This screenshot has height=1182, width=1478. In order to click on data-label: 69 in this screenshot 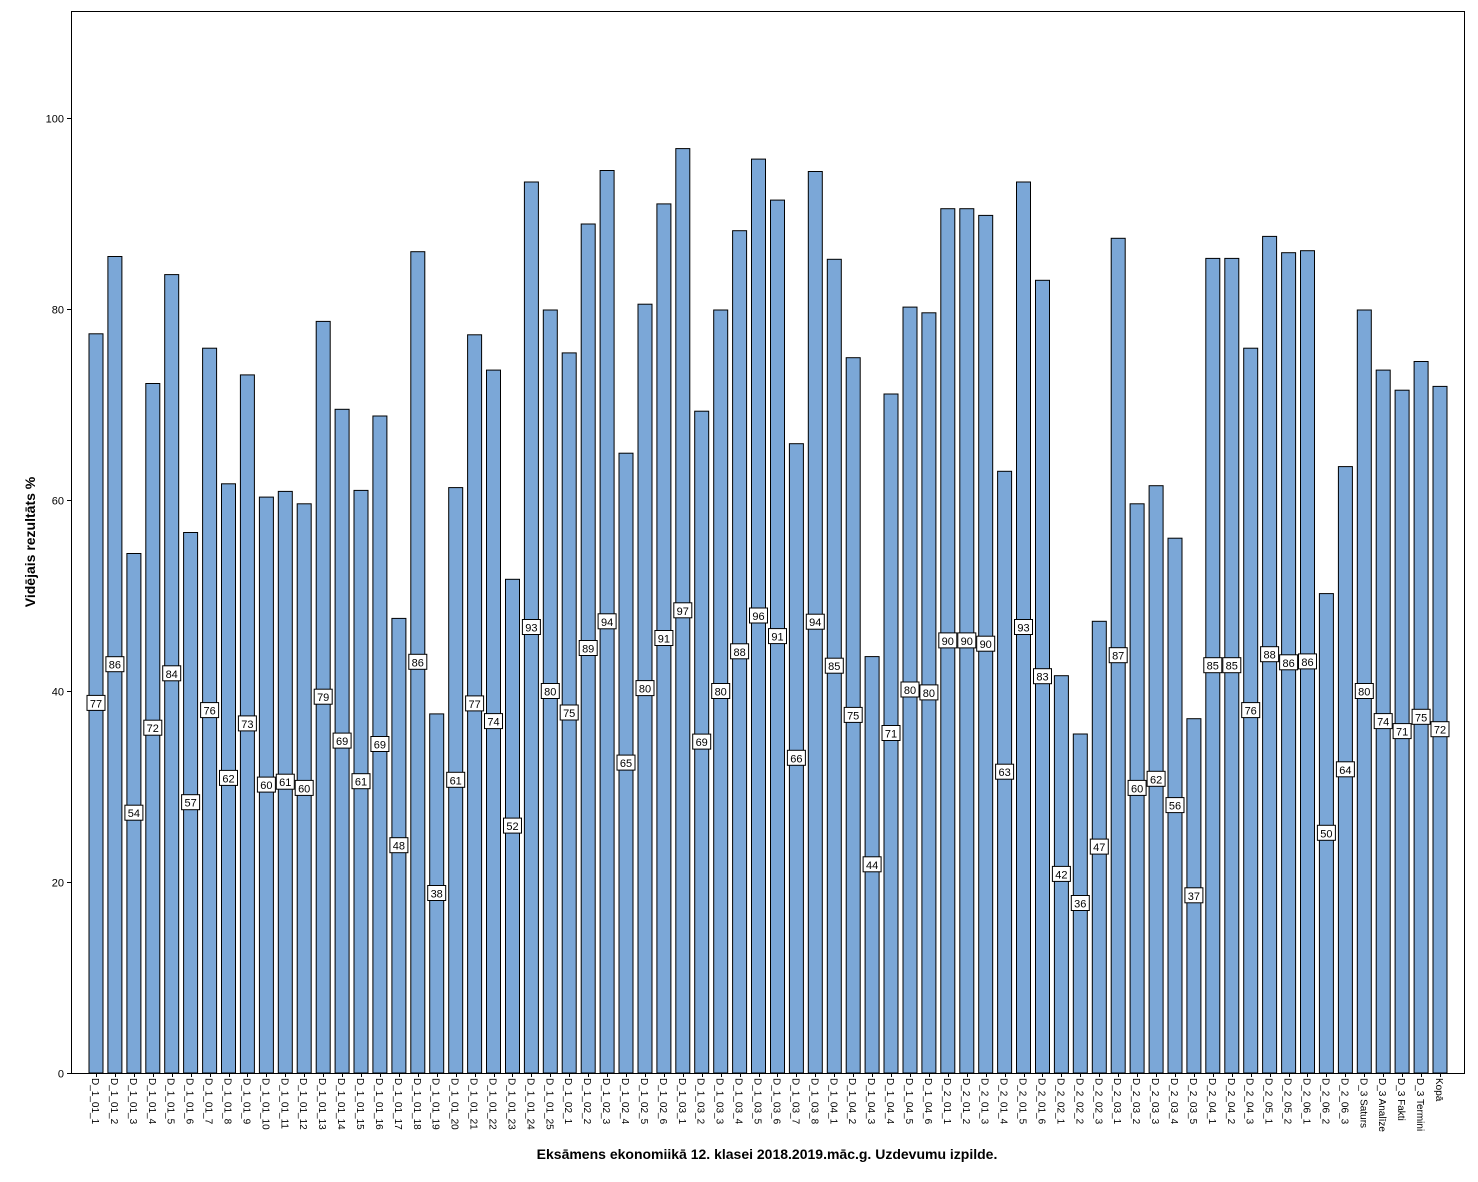, I will do `click(380, 744)`.